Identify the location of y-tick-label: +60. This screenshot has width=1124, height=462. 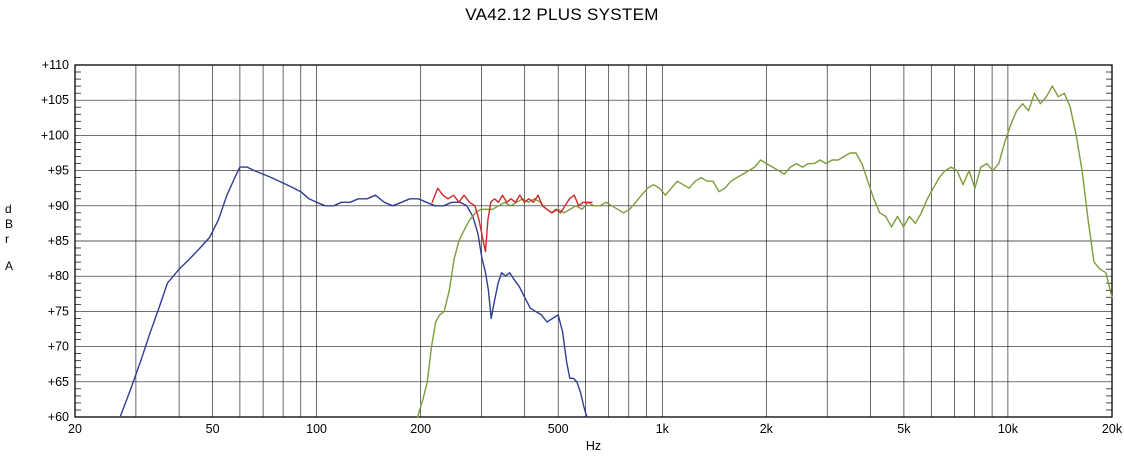
(58, 417).